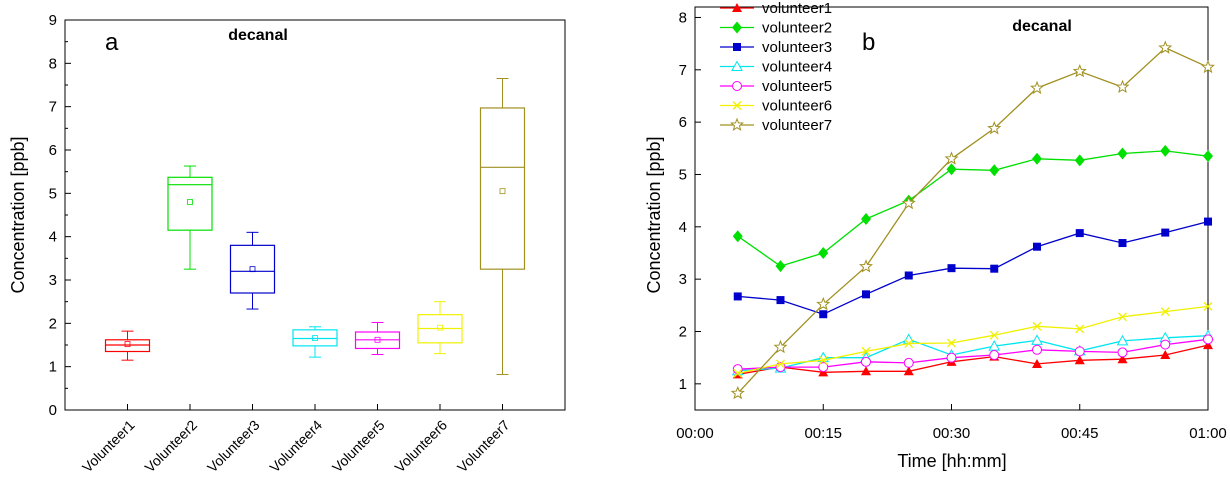 This screenshot has width=1230, height=484. I want to click on y-tick-label: 3, so click(683, 279).